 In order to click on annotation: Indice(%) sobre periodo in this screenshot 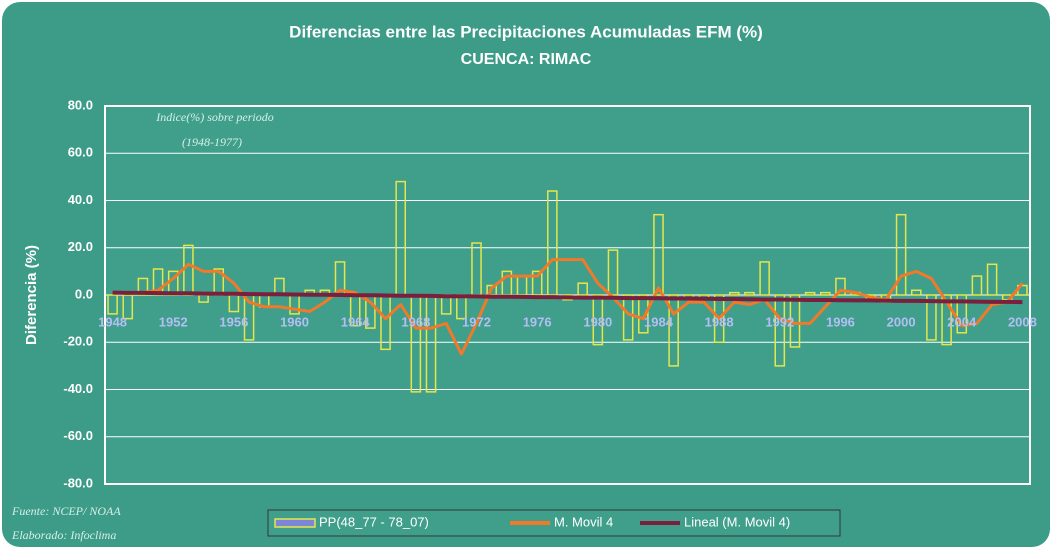, I will do `click(214, 117)`.